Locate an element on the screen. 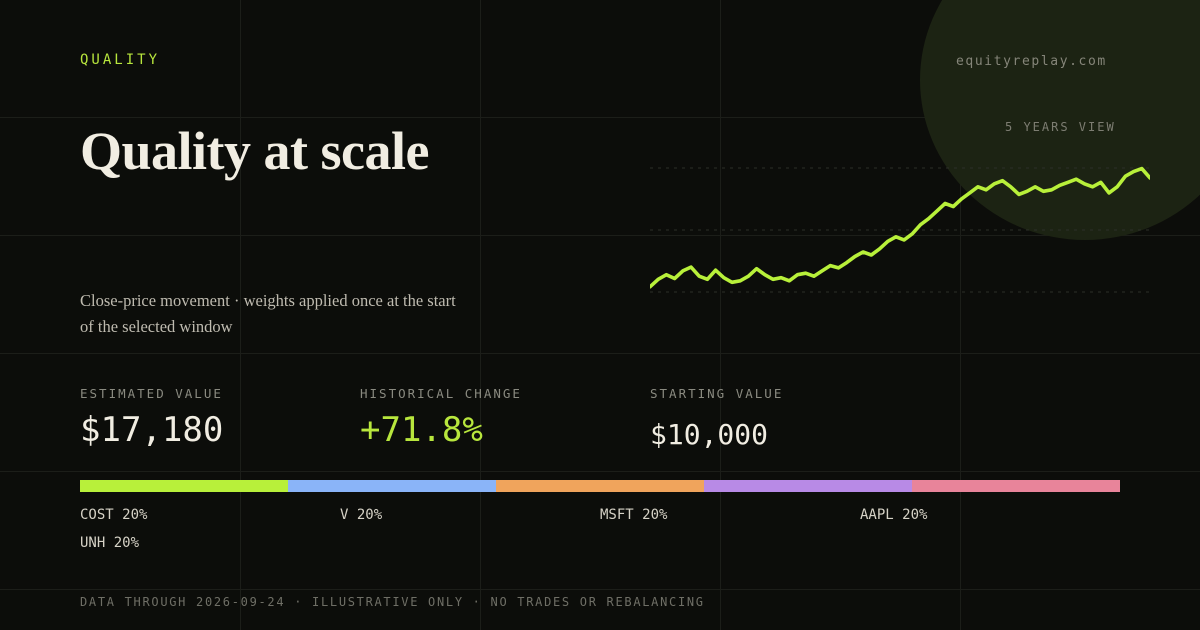  legend-item-v: V 20% is located at coordinates (361, 515).